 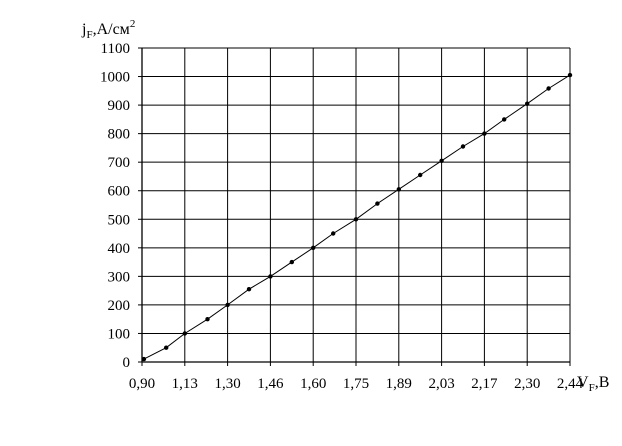 I want to click on y-tick-label: 500, so click(x=119, y=220).